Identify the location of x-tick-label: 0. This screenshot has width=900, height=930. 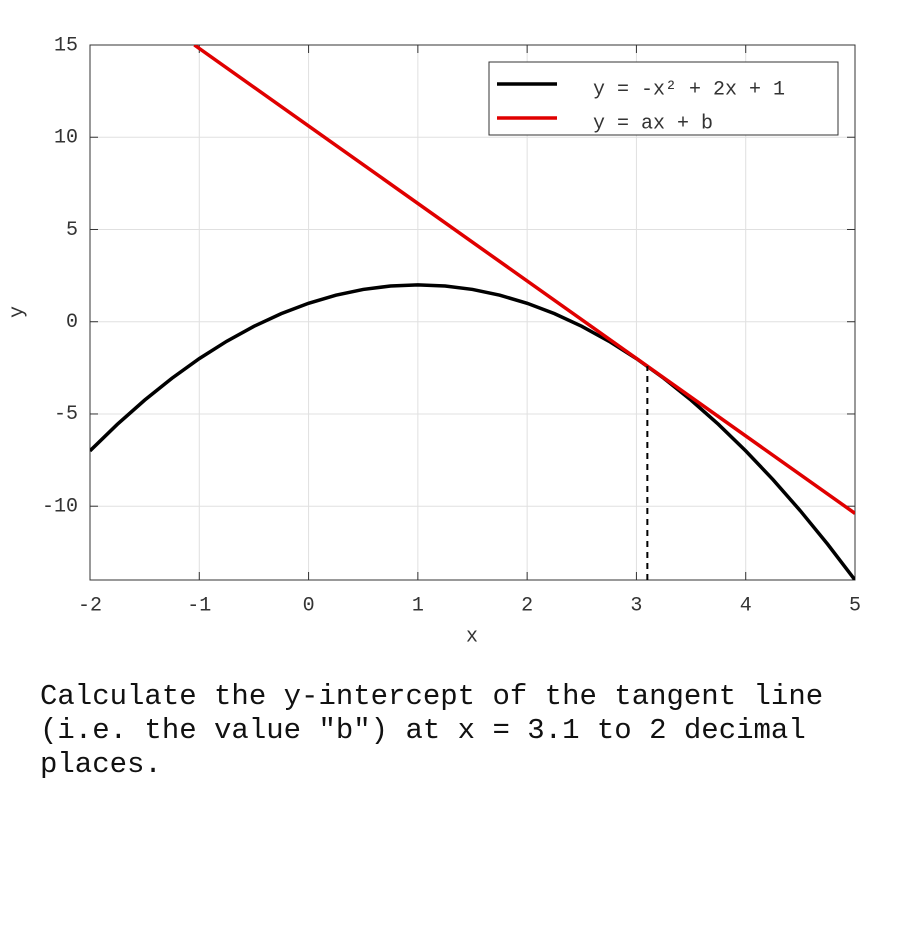
(309, 605).